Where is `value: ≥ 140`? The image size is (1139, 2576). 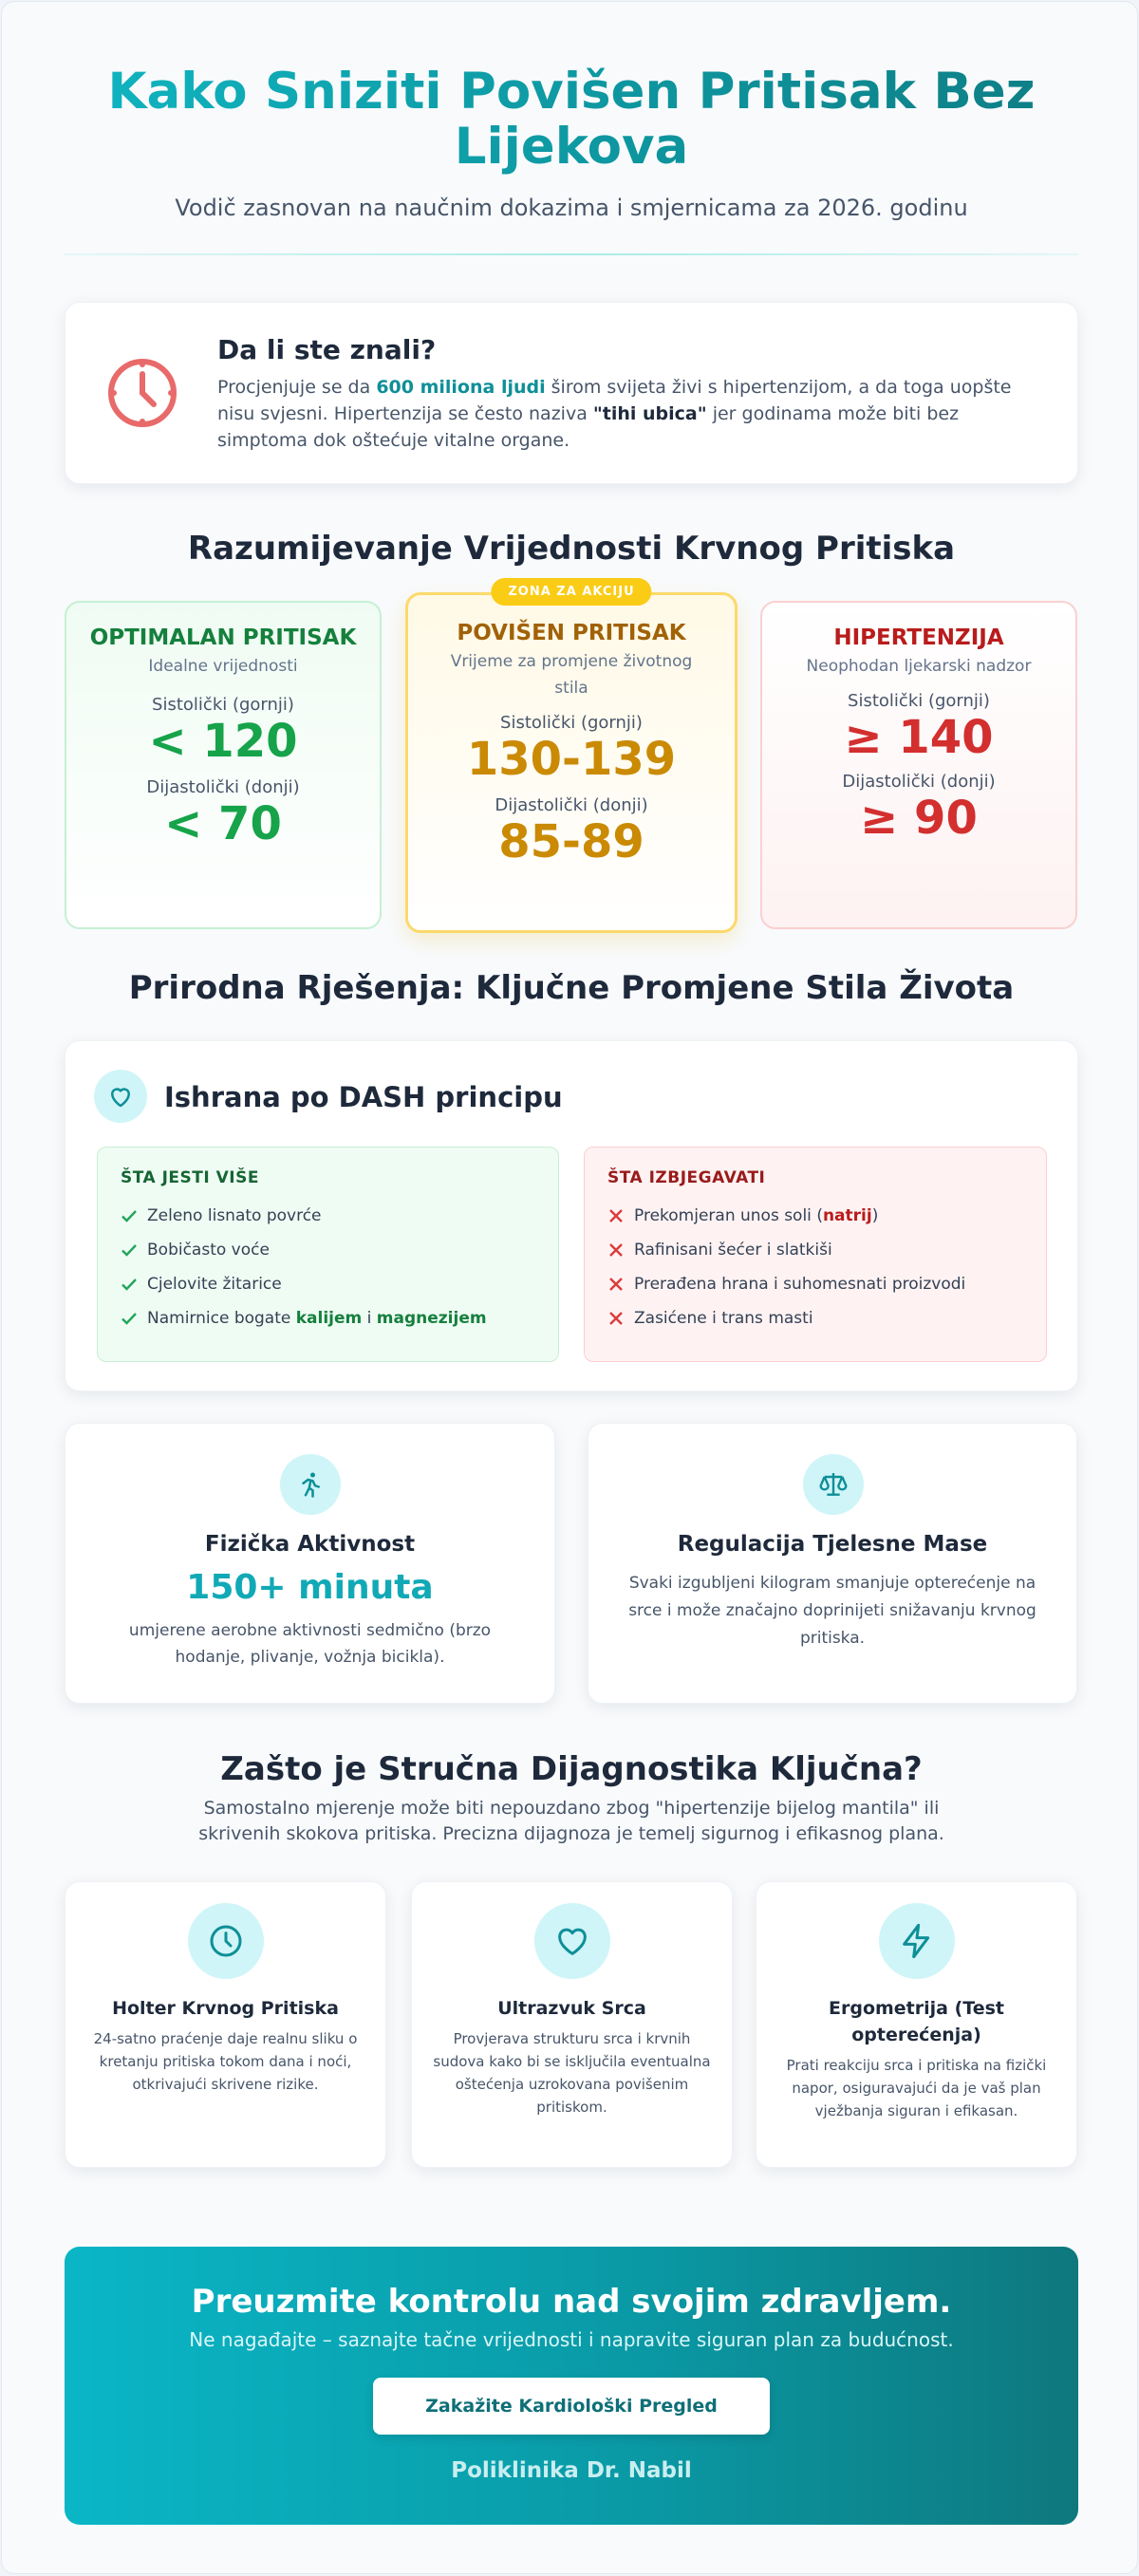
value: ≥ 140 is located at coordinates (919, 737).